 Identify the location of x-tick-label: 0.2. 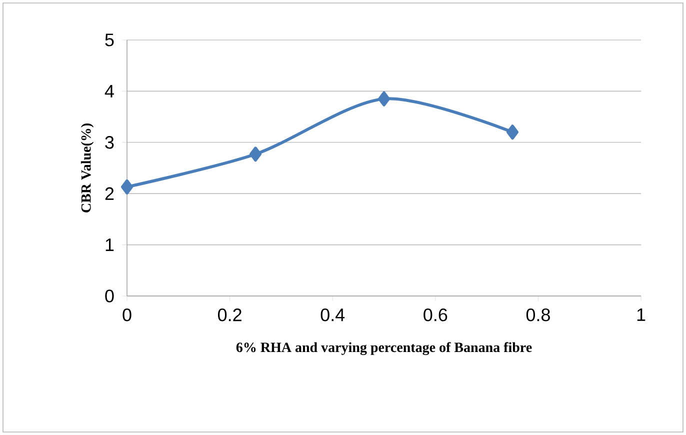
(230, 315).